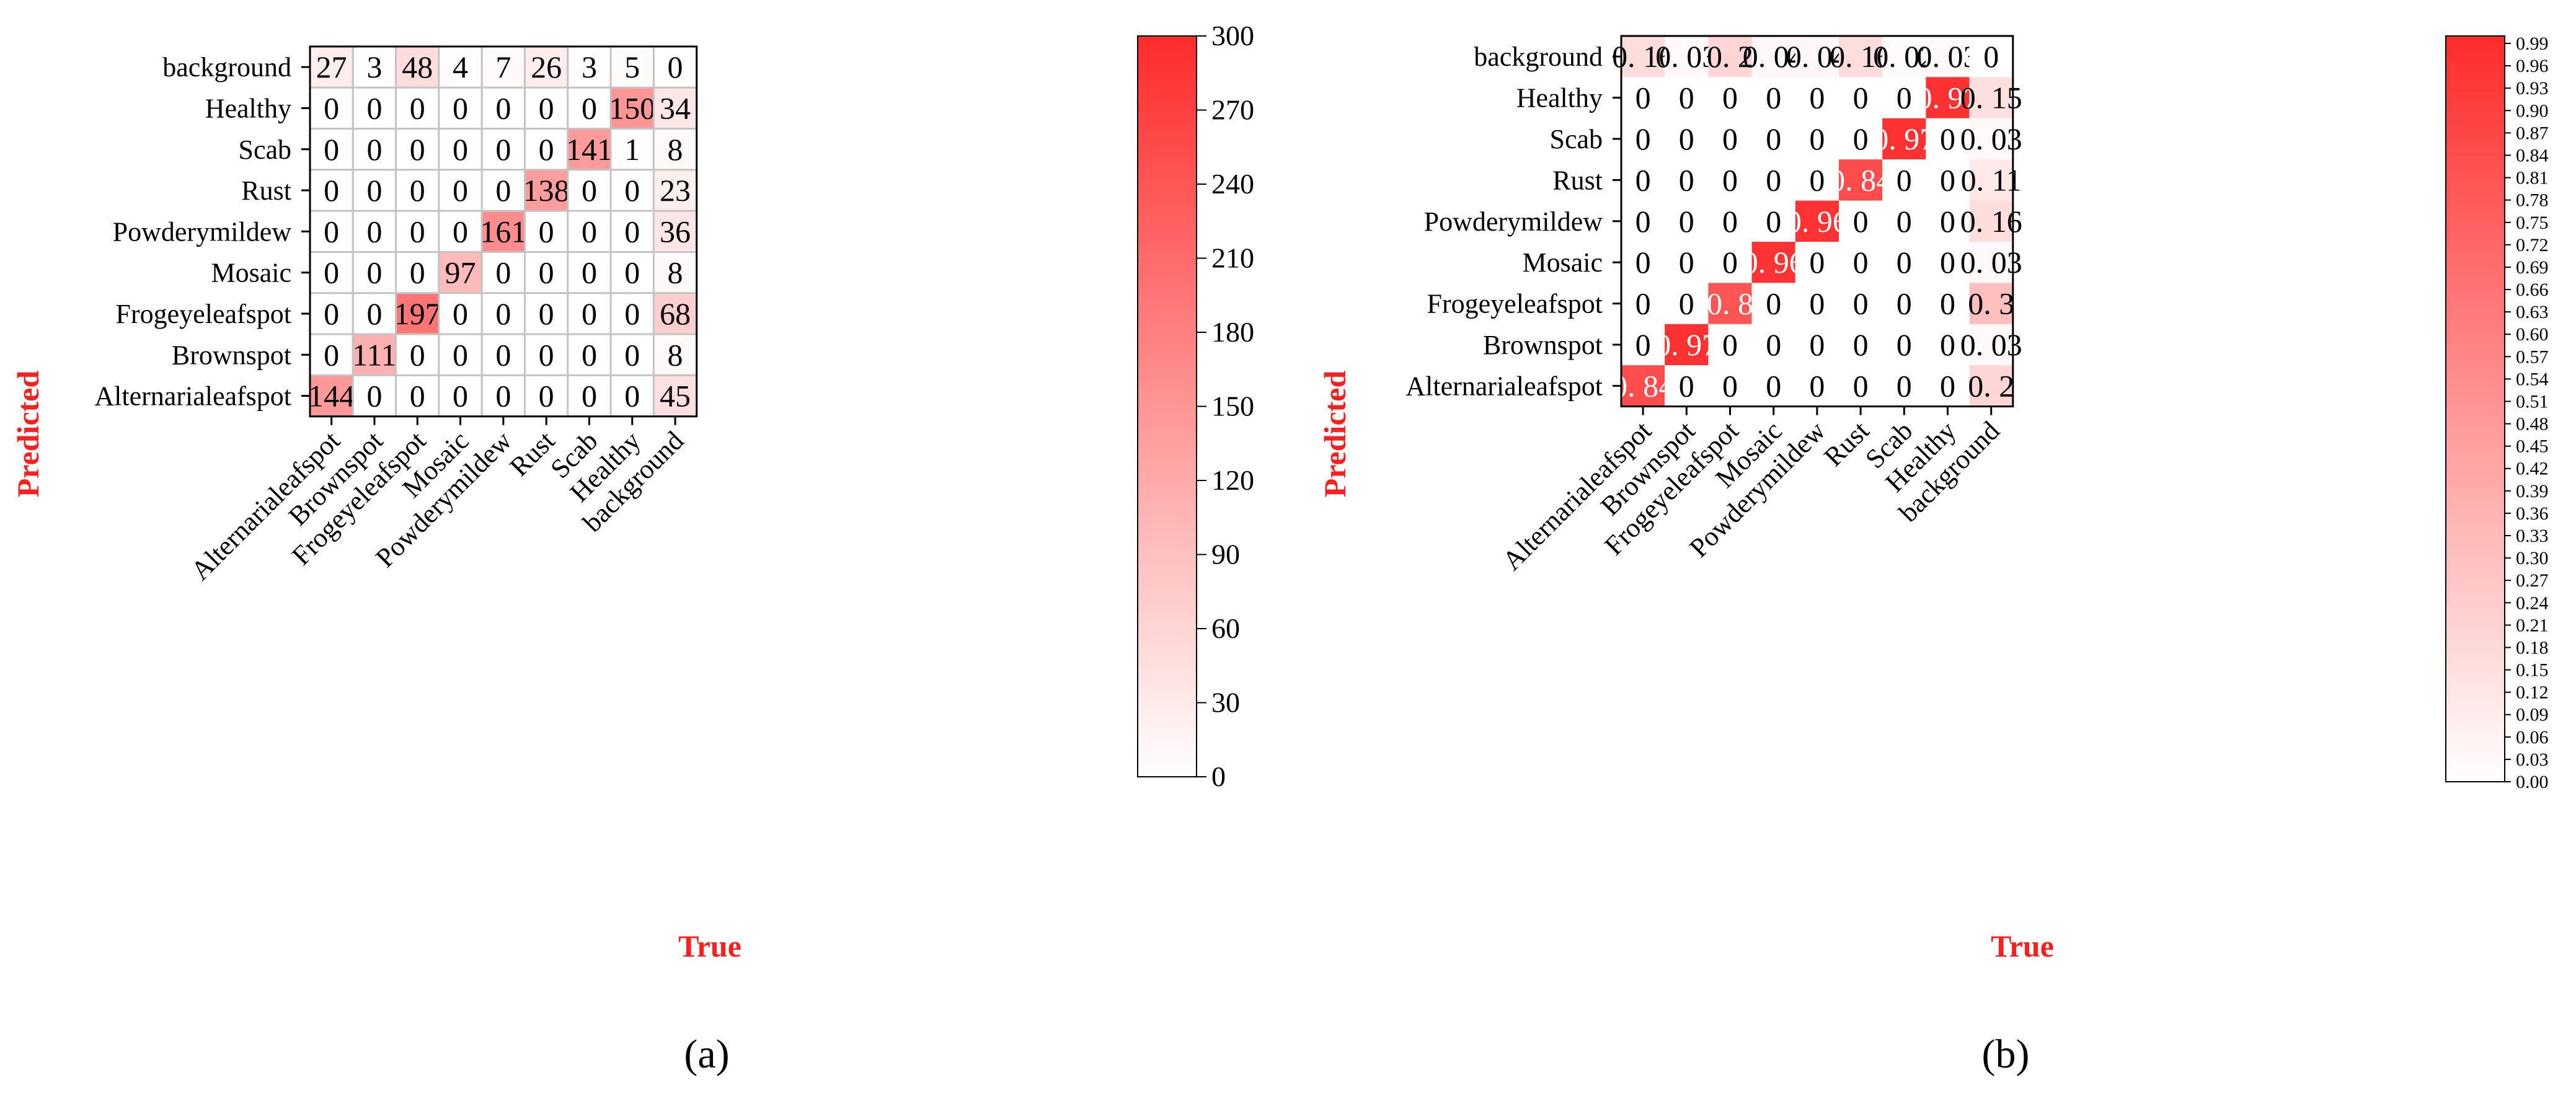 The image size is (2576, 1101). Describe the element at coordinates (331, 313) in the screenshot. I see `panel-a-cell-value-r6-c0: 0` at that location.